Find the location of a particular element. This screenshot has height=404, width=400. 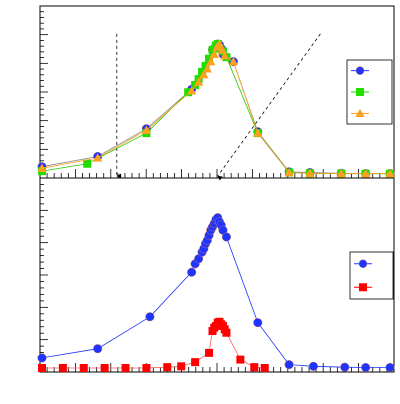

legend-box is located at coordinates (371, 275).